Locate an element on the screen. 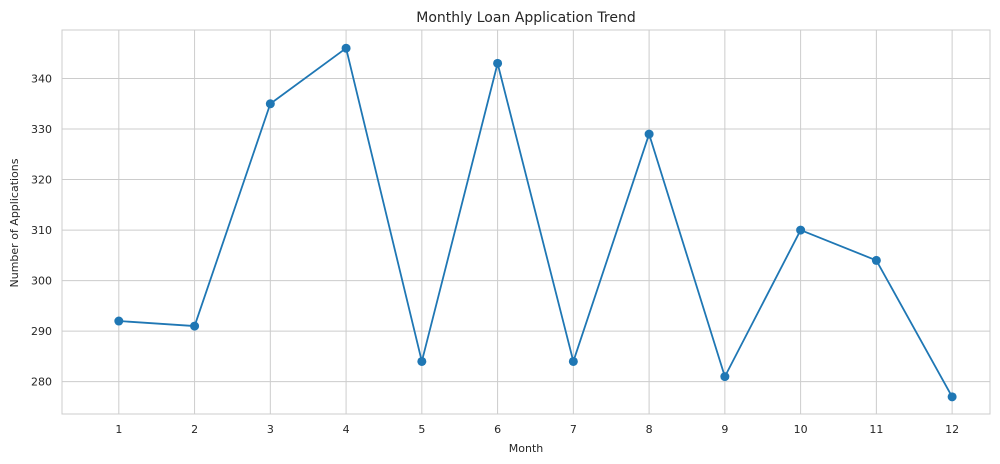  y-tick-label: 290 is located at coordinates (41, 331).